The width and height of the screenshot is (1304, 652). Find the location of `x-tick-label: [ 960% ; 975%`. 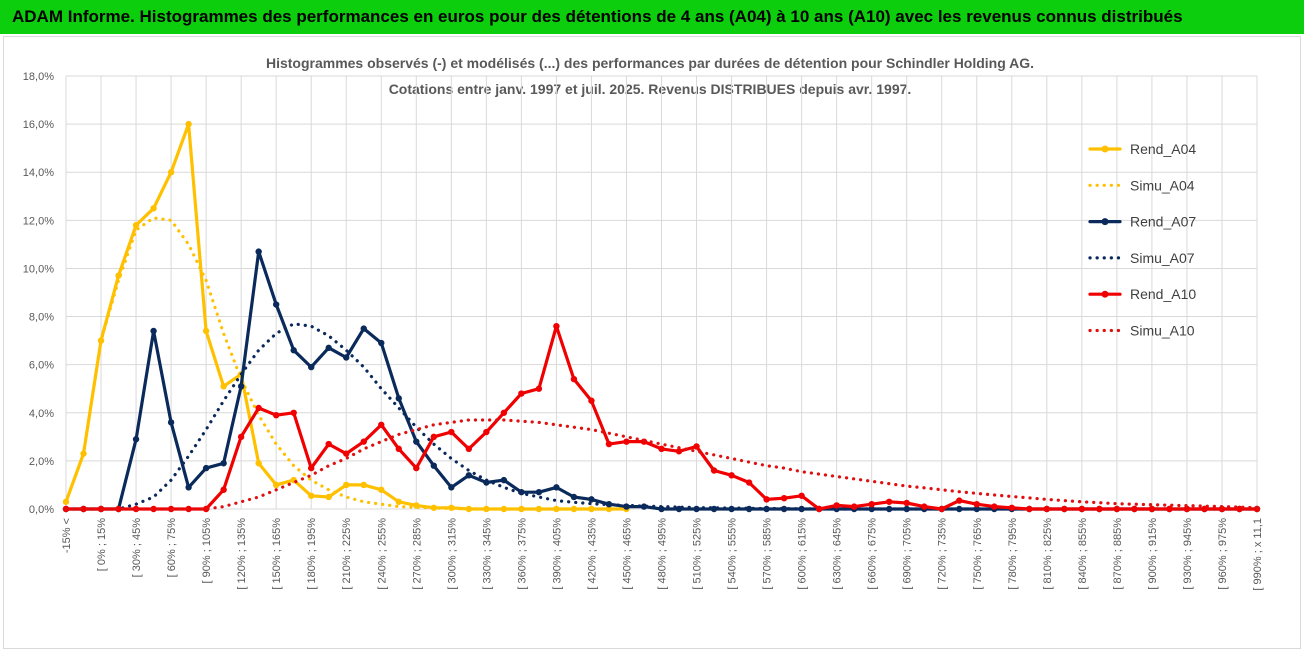

x-tick-label: [ 960% ; 975% is located at coordinates (1223, 554).